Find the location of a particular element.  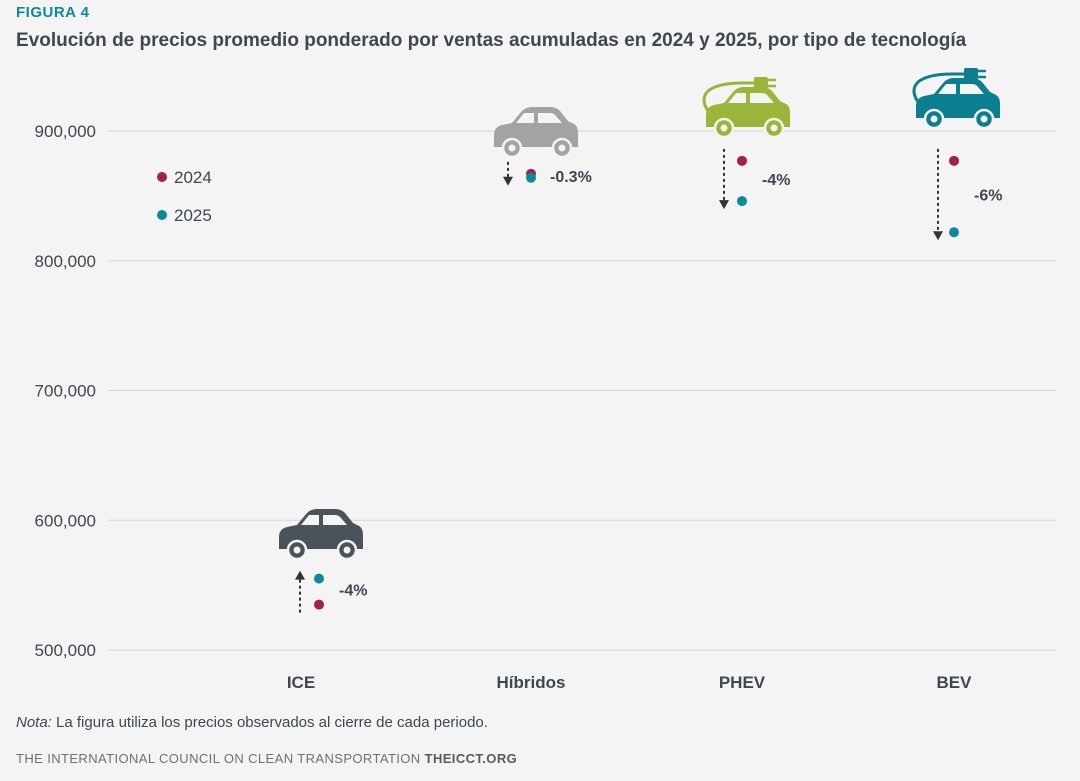

change-label: -0.3% is located at coordinates (571, 177).